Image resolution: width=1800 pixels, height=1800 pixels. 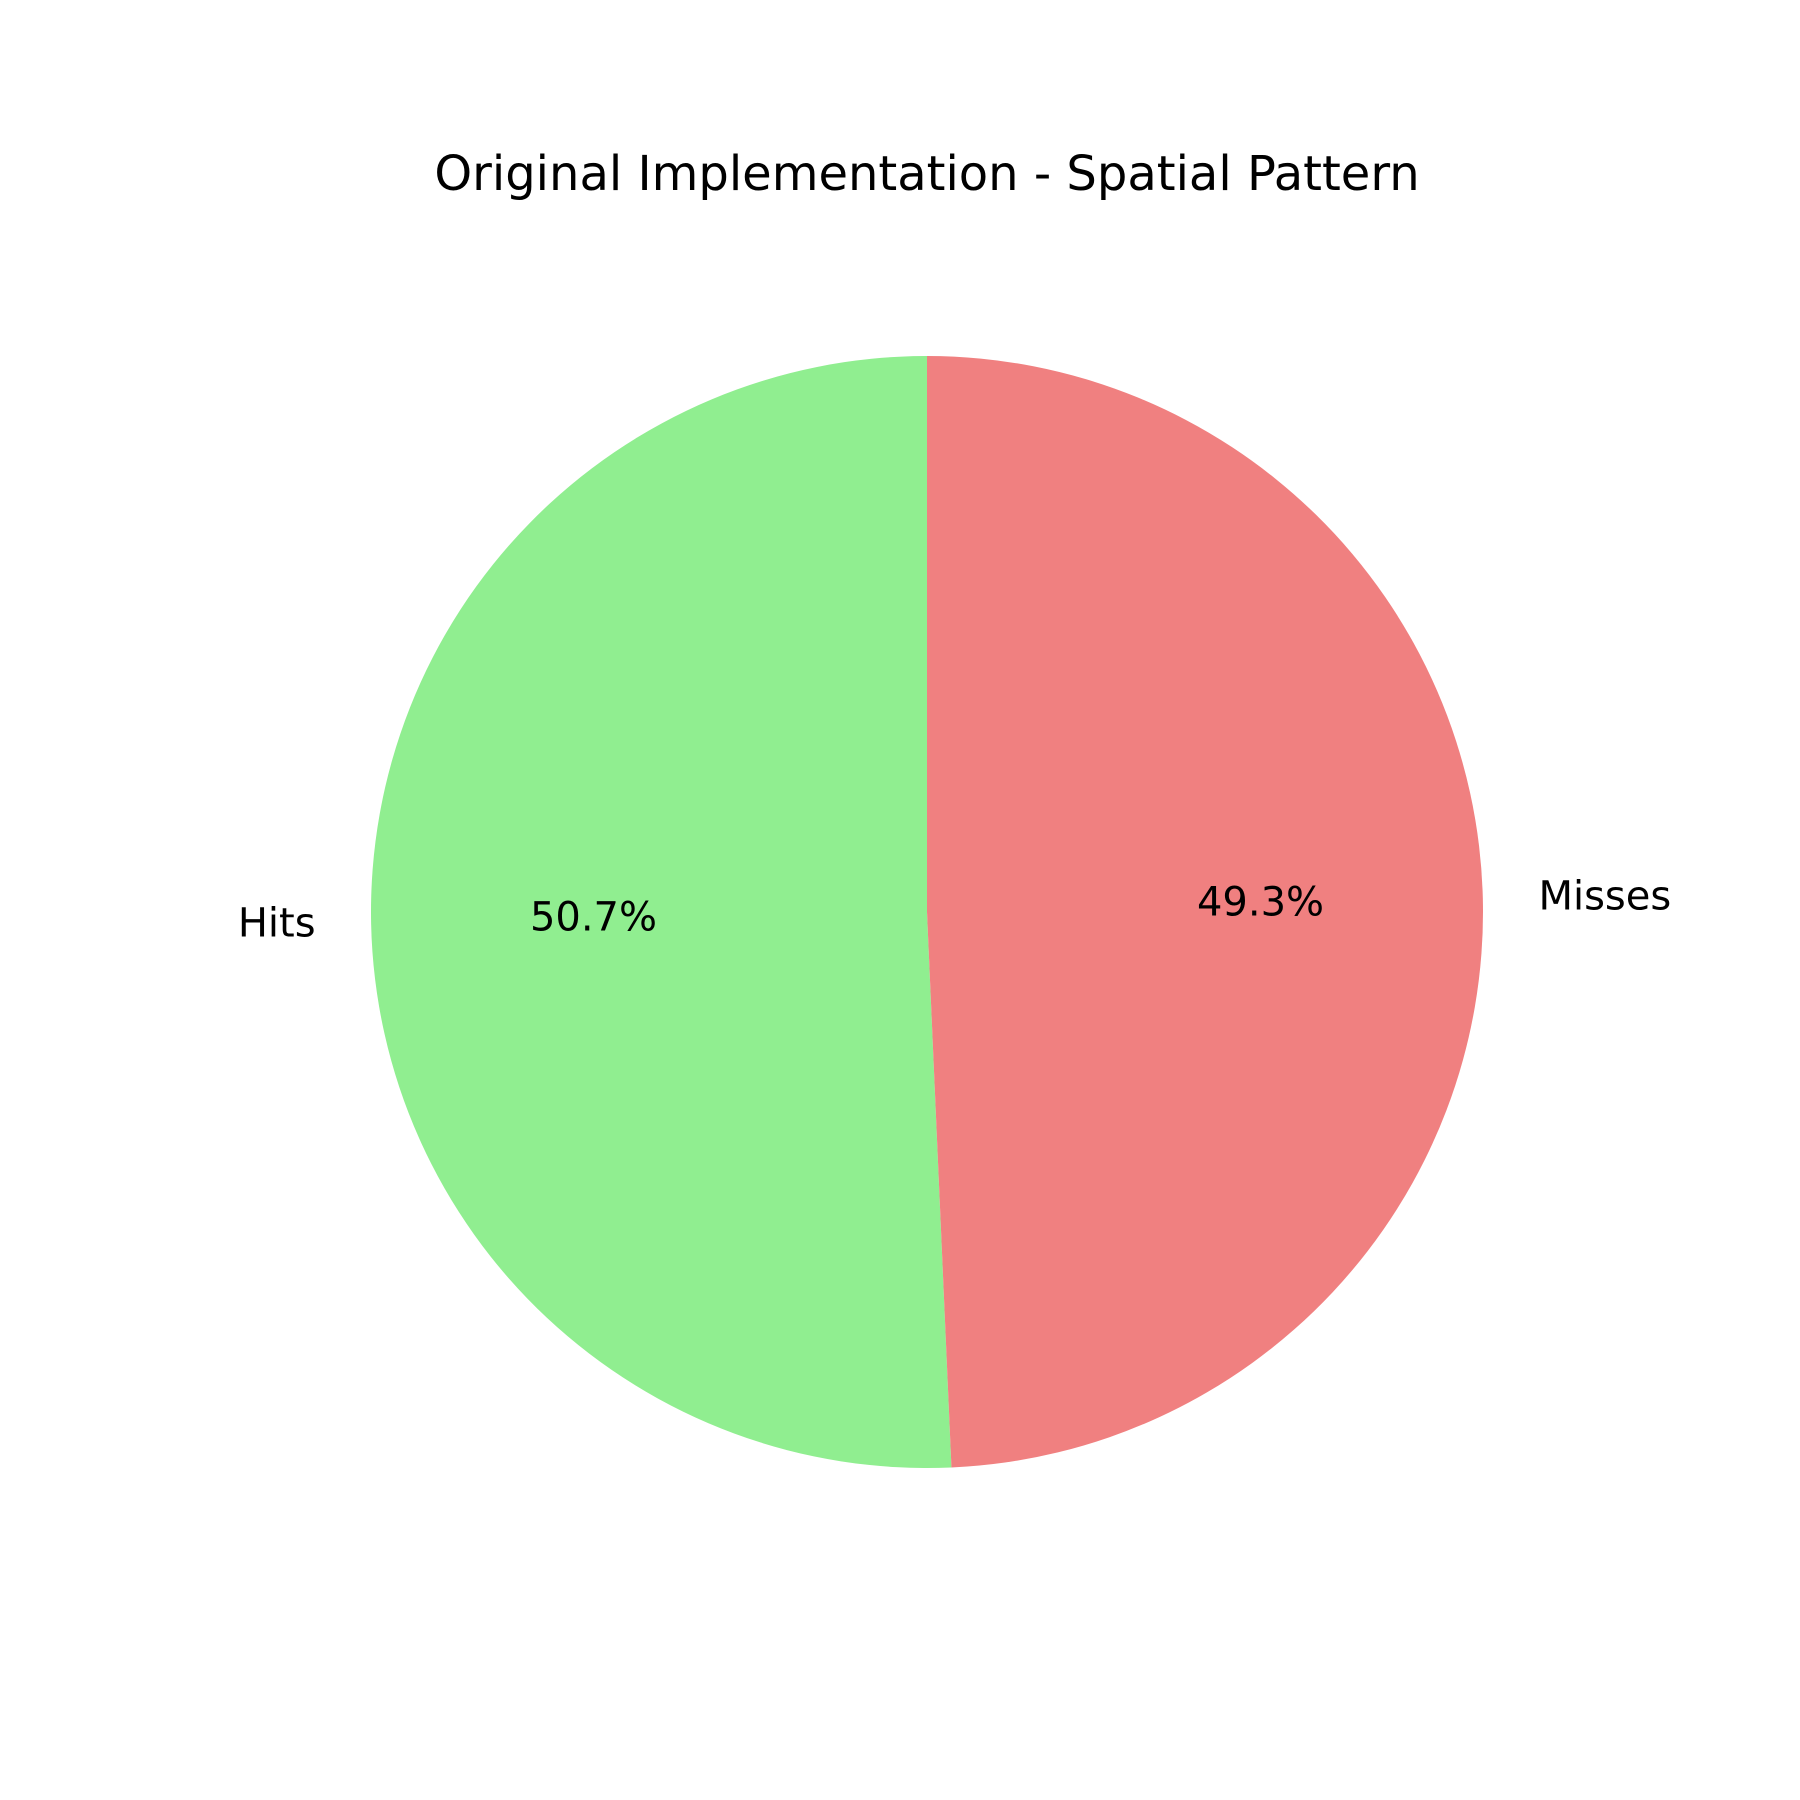 What do you see at coordinates (954, 910) in the screenshot?
I see `pie-labels: Hits 50.7% Misses 49.3%` at bounding box center [954, 910].